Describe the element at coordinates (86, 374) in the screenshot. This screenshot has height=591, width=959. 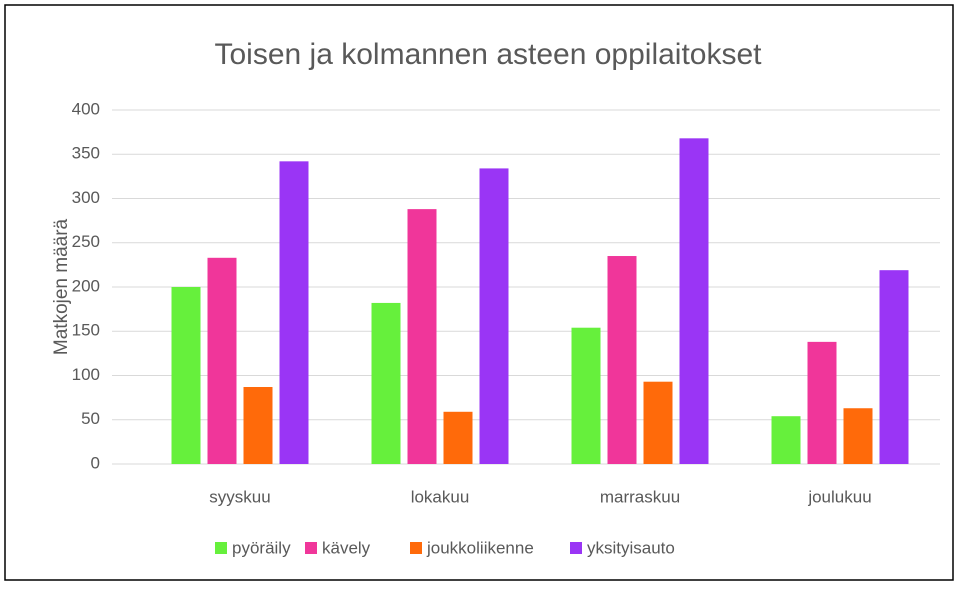
I see `y-tick-label: 100` at that location.